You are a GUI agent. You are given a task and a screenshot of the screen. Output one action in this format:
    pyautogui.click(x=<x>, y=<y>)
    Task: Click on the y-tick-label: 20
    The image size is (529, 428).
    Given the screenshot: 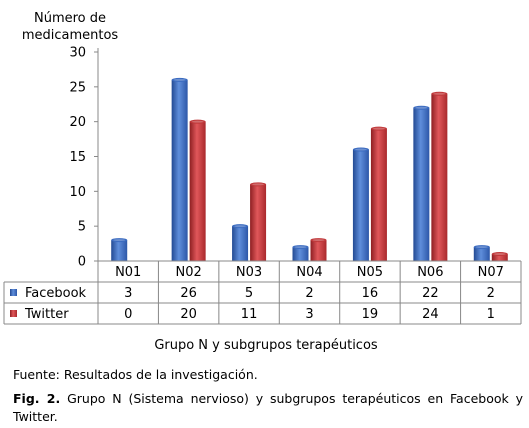 What is the action you would take?
    pyautogui.click(x=77, y=122)
    